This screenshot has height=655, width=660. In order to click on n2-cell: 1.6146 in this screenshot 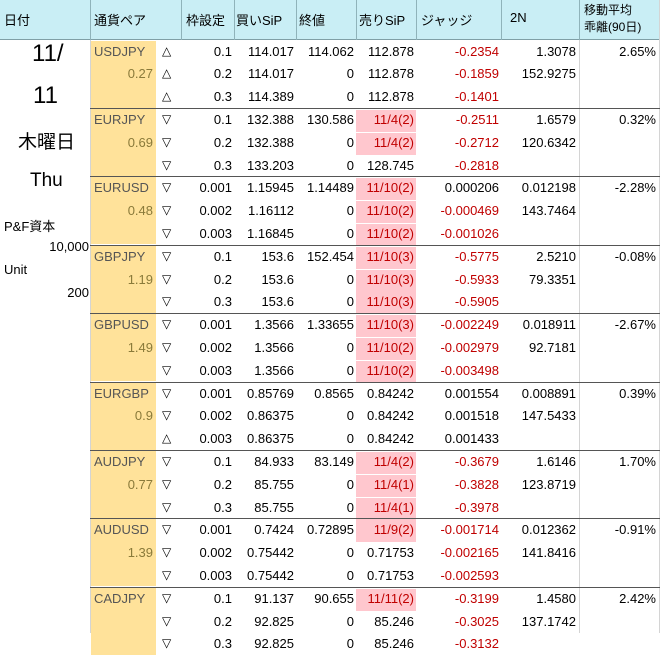, I will do `click(556, 461)`.